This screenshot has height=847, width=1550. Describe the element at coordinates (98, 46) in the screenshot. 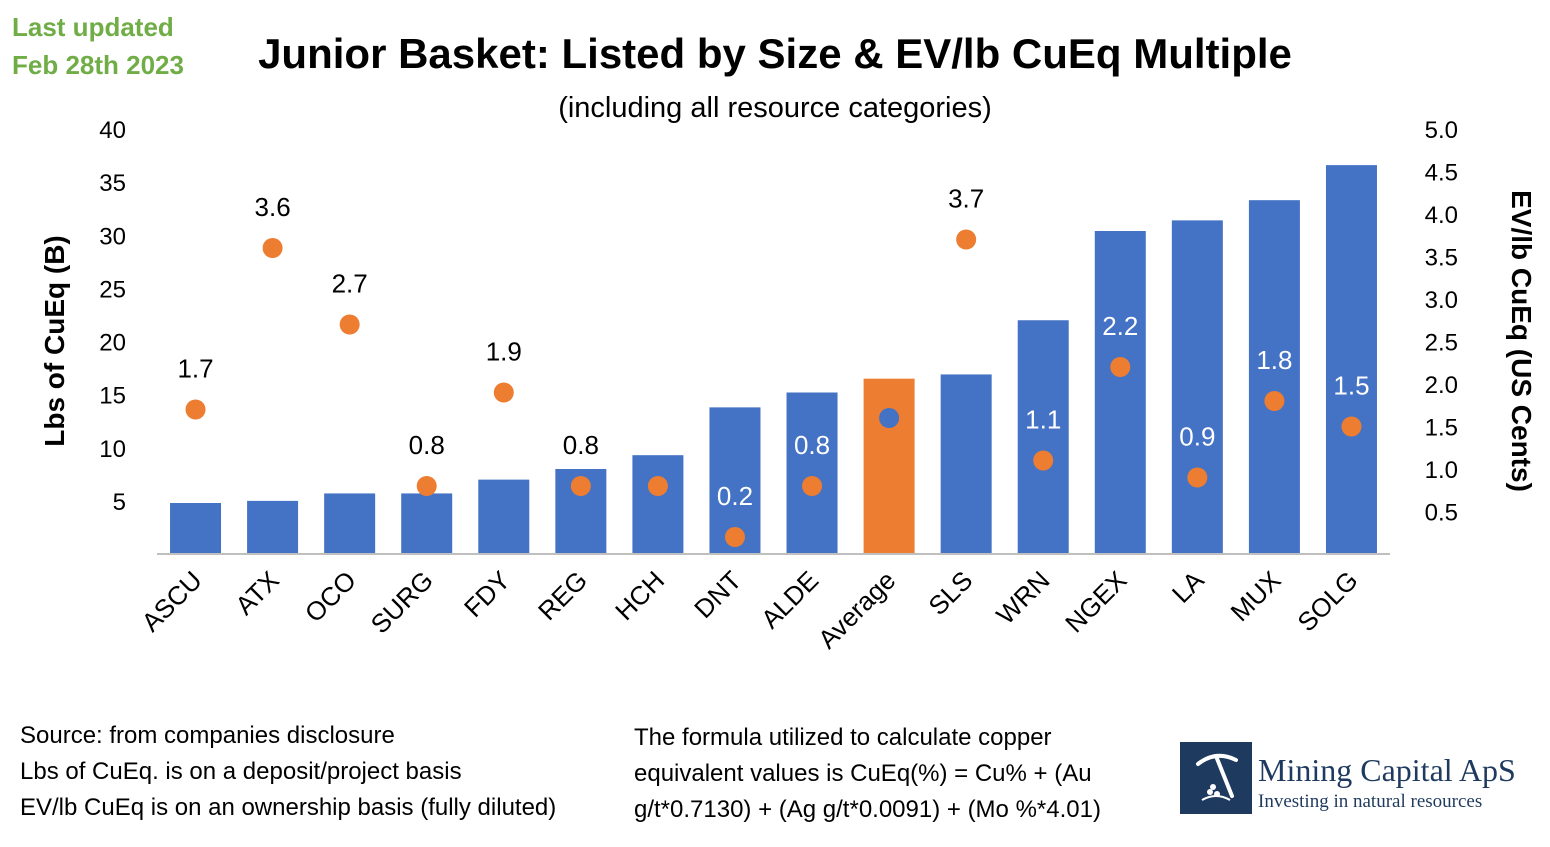

I see `last-updated: Last updated Feb 28th 2023` at that location.